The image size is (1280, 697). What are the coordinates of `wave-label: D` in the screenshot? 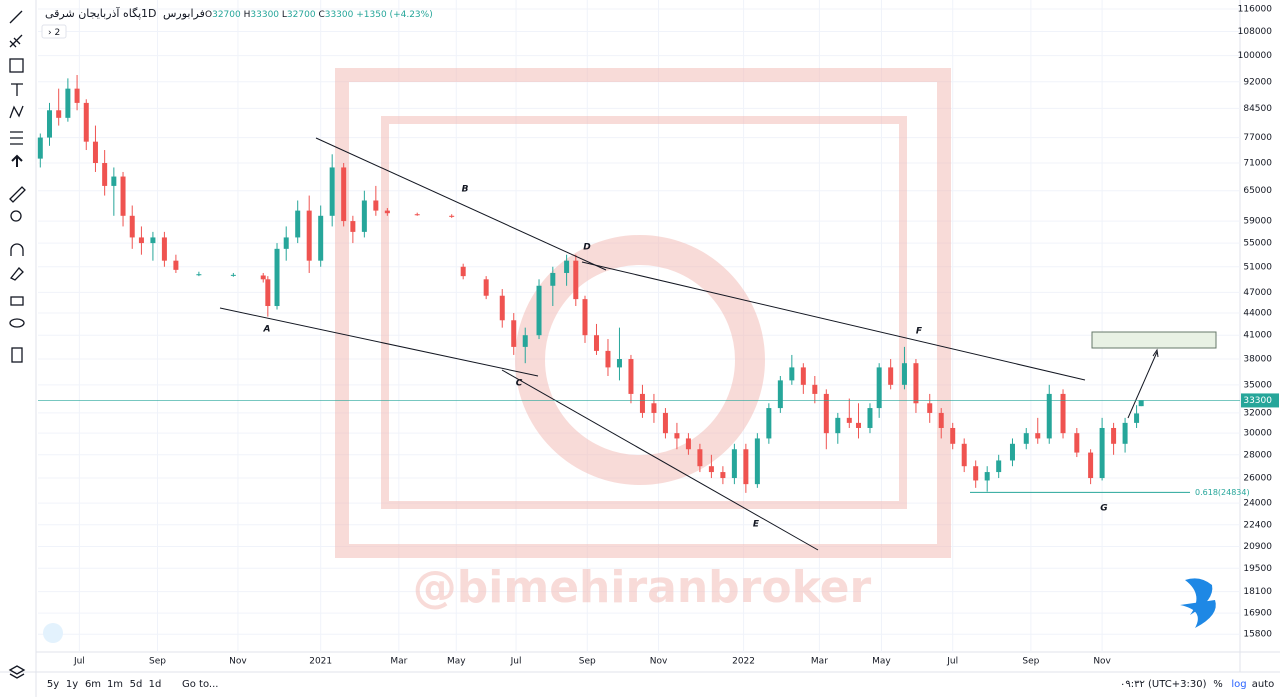 It's located at (587, 248).